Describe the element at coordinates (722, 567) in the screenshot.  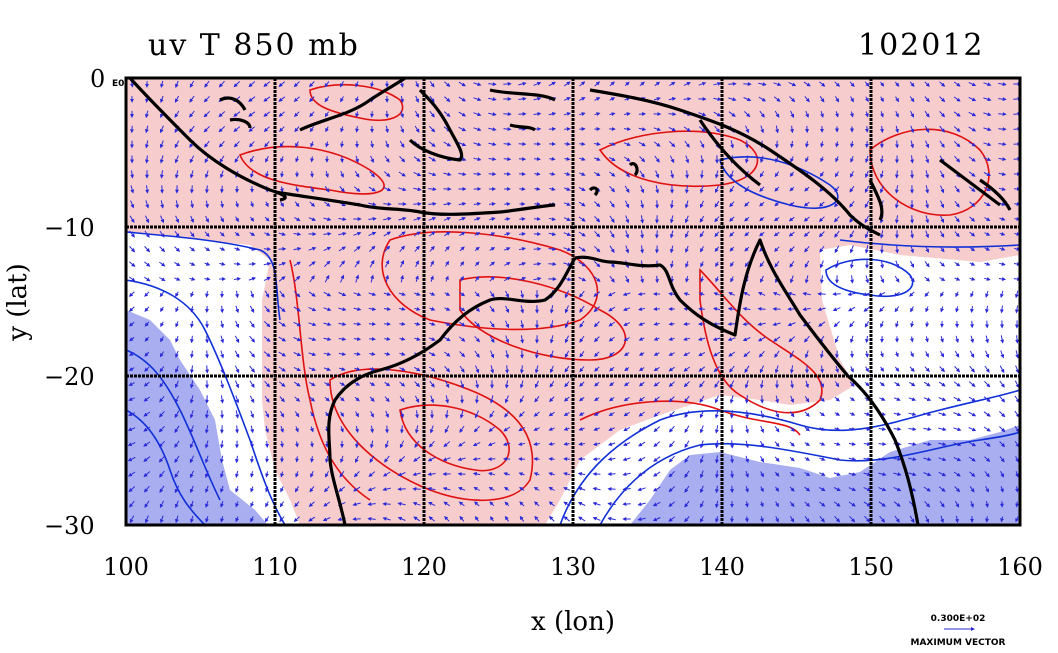
I see `x-tick-label: 140` at that location.